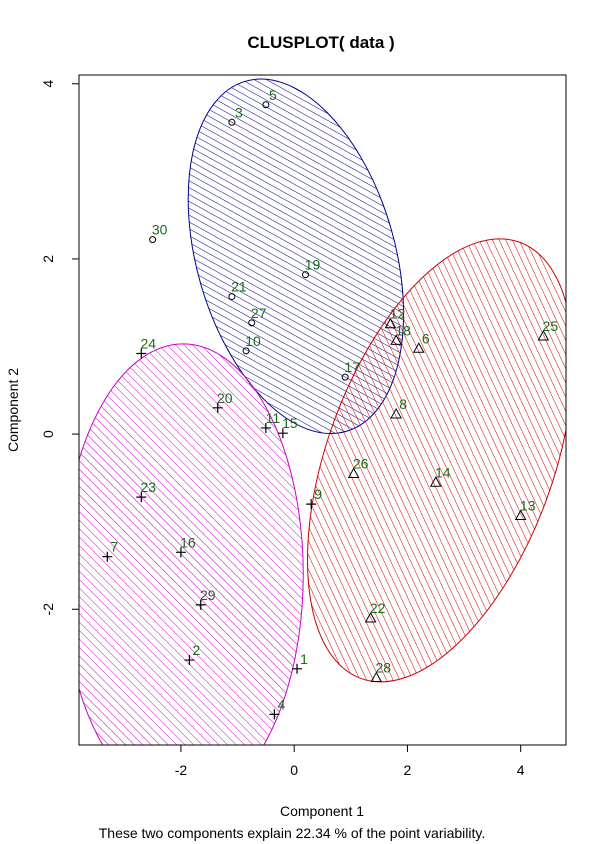  I want to click on point-10-marker, so click(246, 351).